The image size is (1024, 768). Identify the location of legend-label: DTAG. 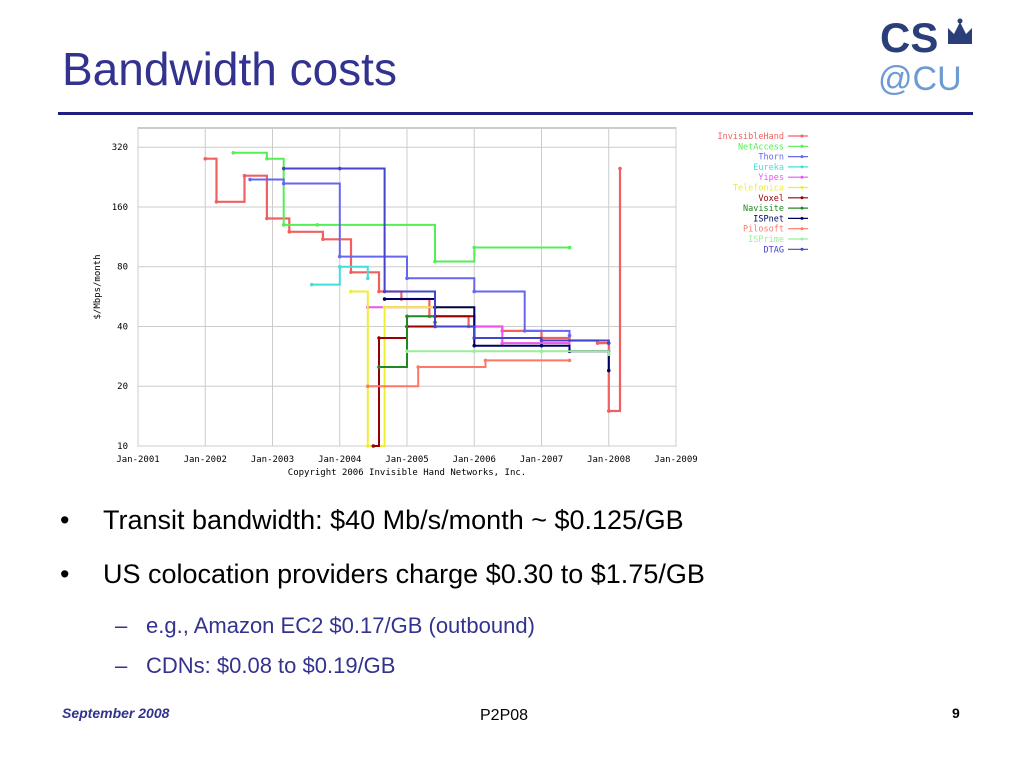
(774, 250).